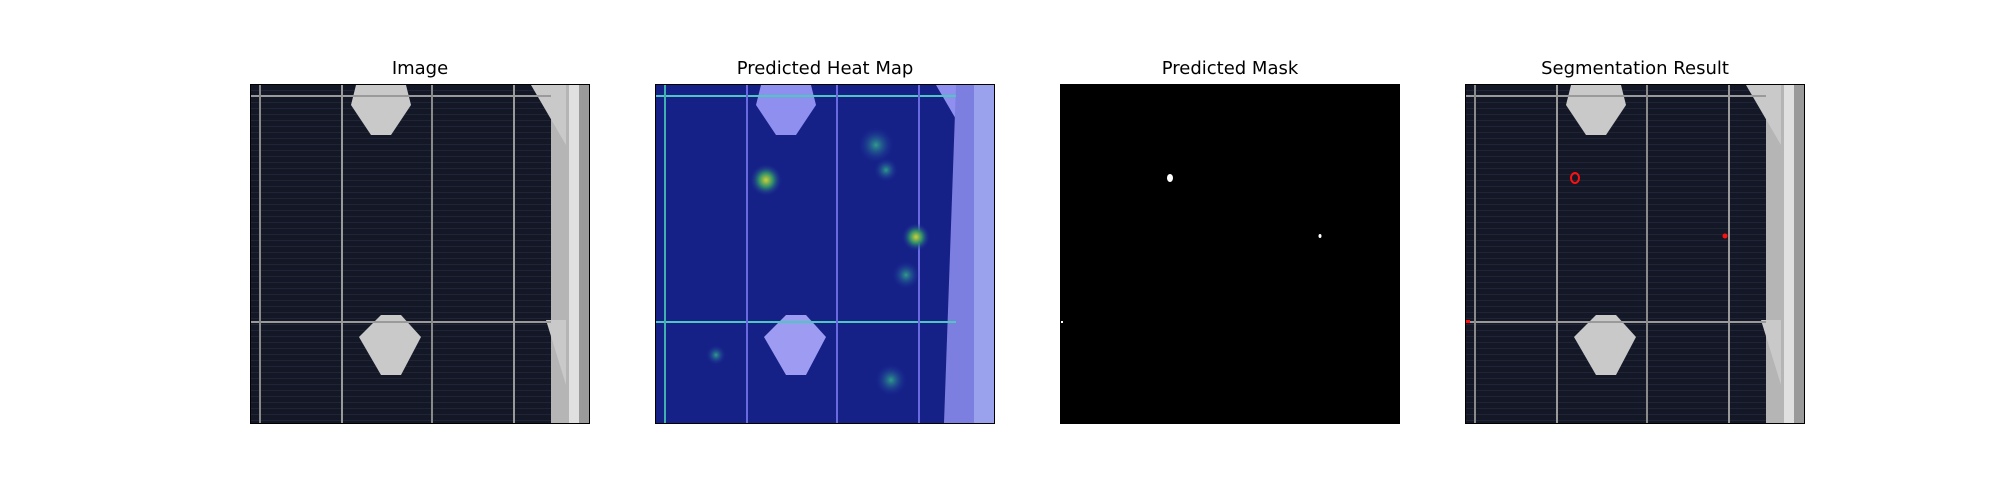 Image resolution: width=2000 pixels, height=500 pixels. What do you see at coordinates (1230, 68) in the screenshot?
I see `panel-title-mask: Predicted Mask` at bounding box center [1230, 68].